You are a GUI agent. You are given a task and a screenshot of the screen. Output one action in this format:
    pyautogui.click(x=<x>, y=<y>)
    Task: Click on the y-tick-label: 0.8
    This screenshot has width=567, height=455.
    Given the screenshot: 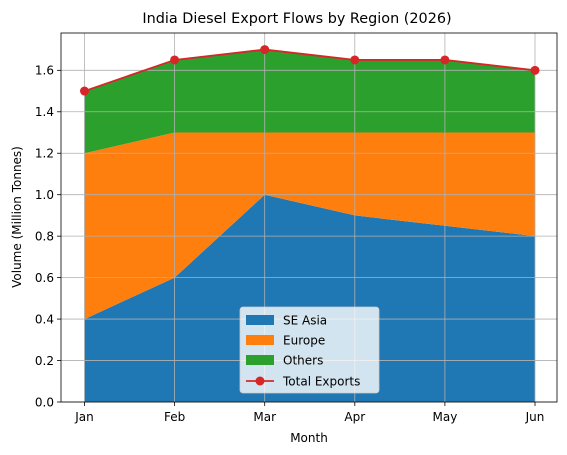 What is the action you would take?
    pyautogui.click(x=44, y=236)
    